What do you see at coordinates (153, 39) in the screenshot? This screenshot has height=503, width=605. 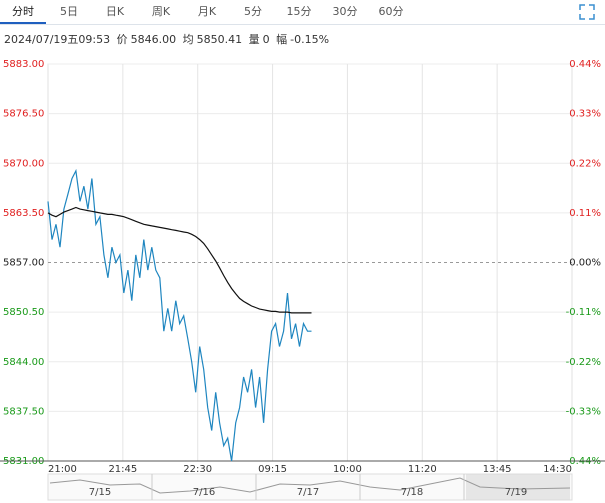 I see `info-value: 5846.00` at bounding box center [153, 39].